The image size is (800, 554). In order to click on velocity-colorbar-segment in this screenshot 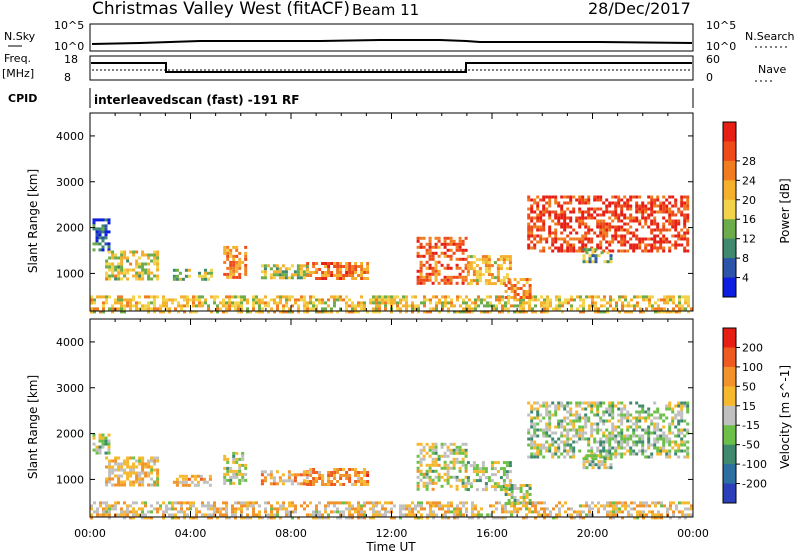, I will do `click(729, 357)`.